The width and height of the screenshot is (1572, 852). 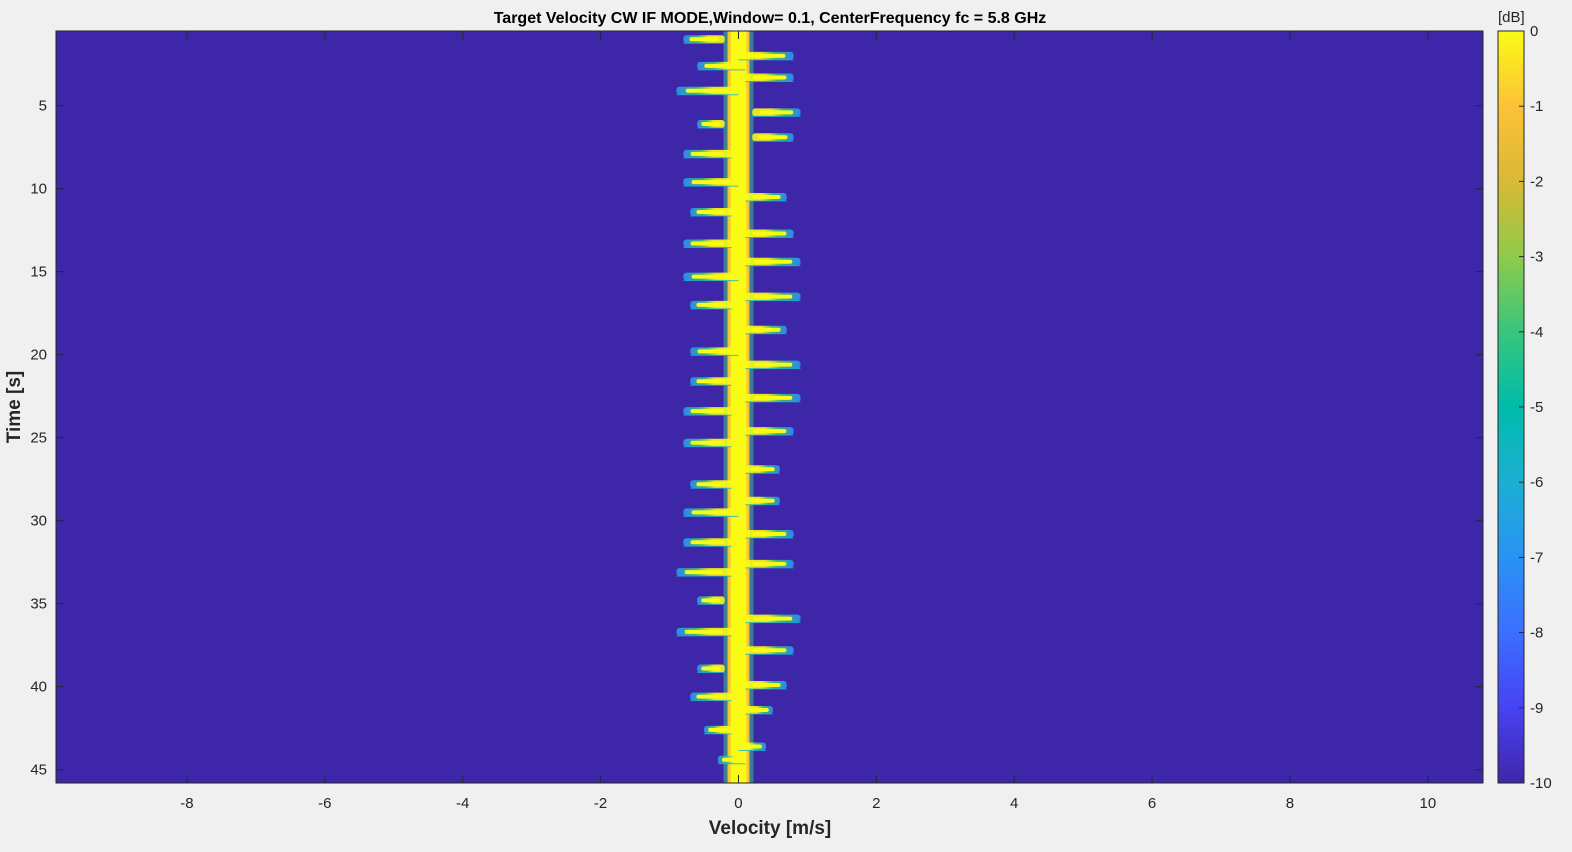 I want to click on colorbar-unit-label: [dB], so click(x=1511, y=17).